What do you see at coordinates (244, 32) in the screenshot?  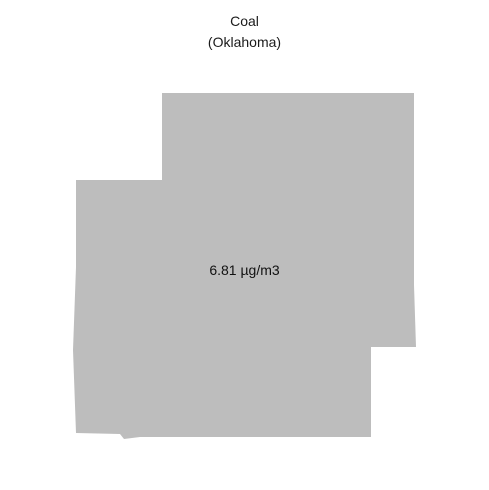 I see `title-block: Coal (Oklahoma)` at bounding box center [244, 32].